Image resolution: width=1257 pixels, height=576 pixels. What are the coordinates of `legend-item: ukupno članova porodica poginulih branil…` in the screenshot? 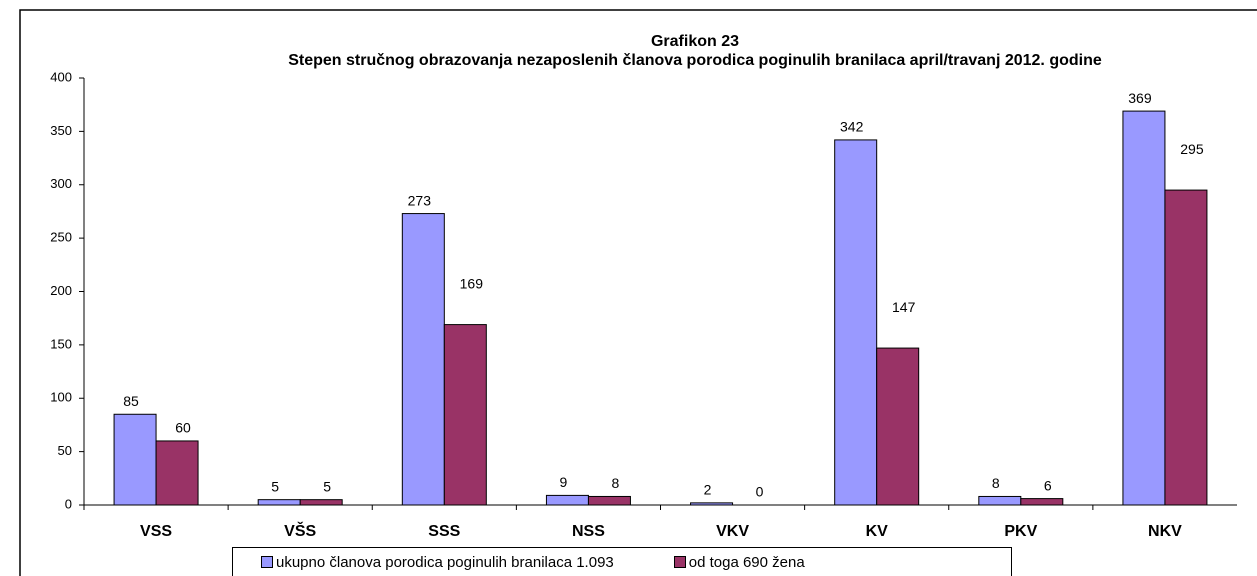 It's located at (437, 562).